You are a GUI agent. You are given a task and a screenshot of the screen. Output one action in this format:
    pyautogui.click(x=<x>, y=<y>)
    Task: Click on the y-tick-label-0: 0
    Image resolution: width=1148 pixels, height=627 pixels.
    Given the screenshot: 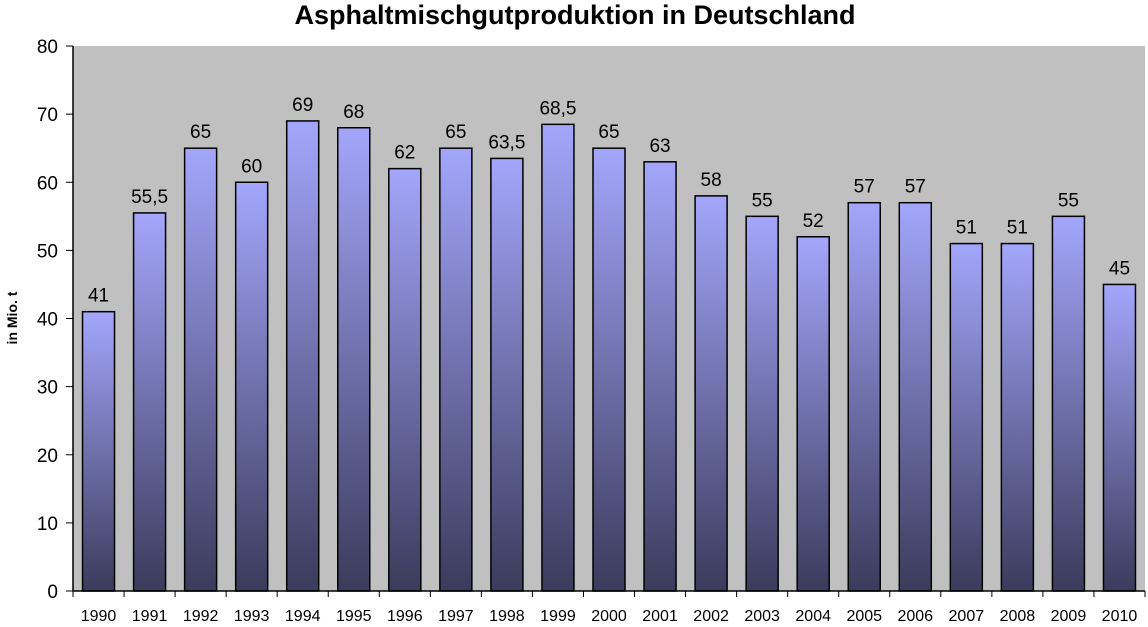 What is the action you would take?
    pyautogui.click(x=52, y=592)
    